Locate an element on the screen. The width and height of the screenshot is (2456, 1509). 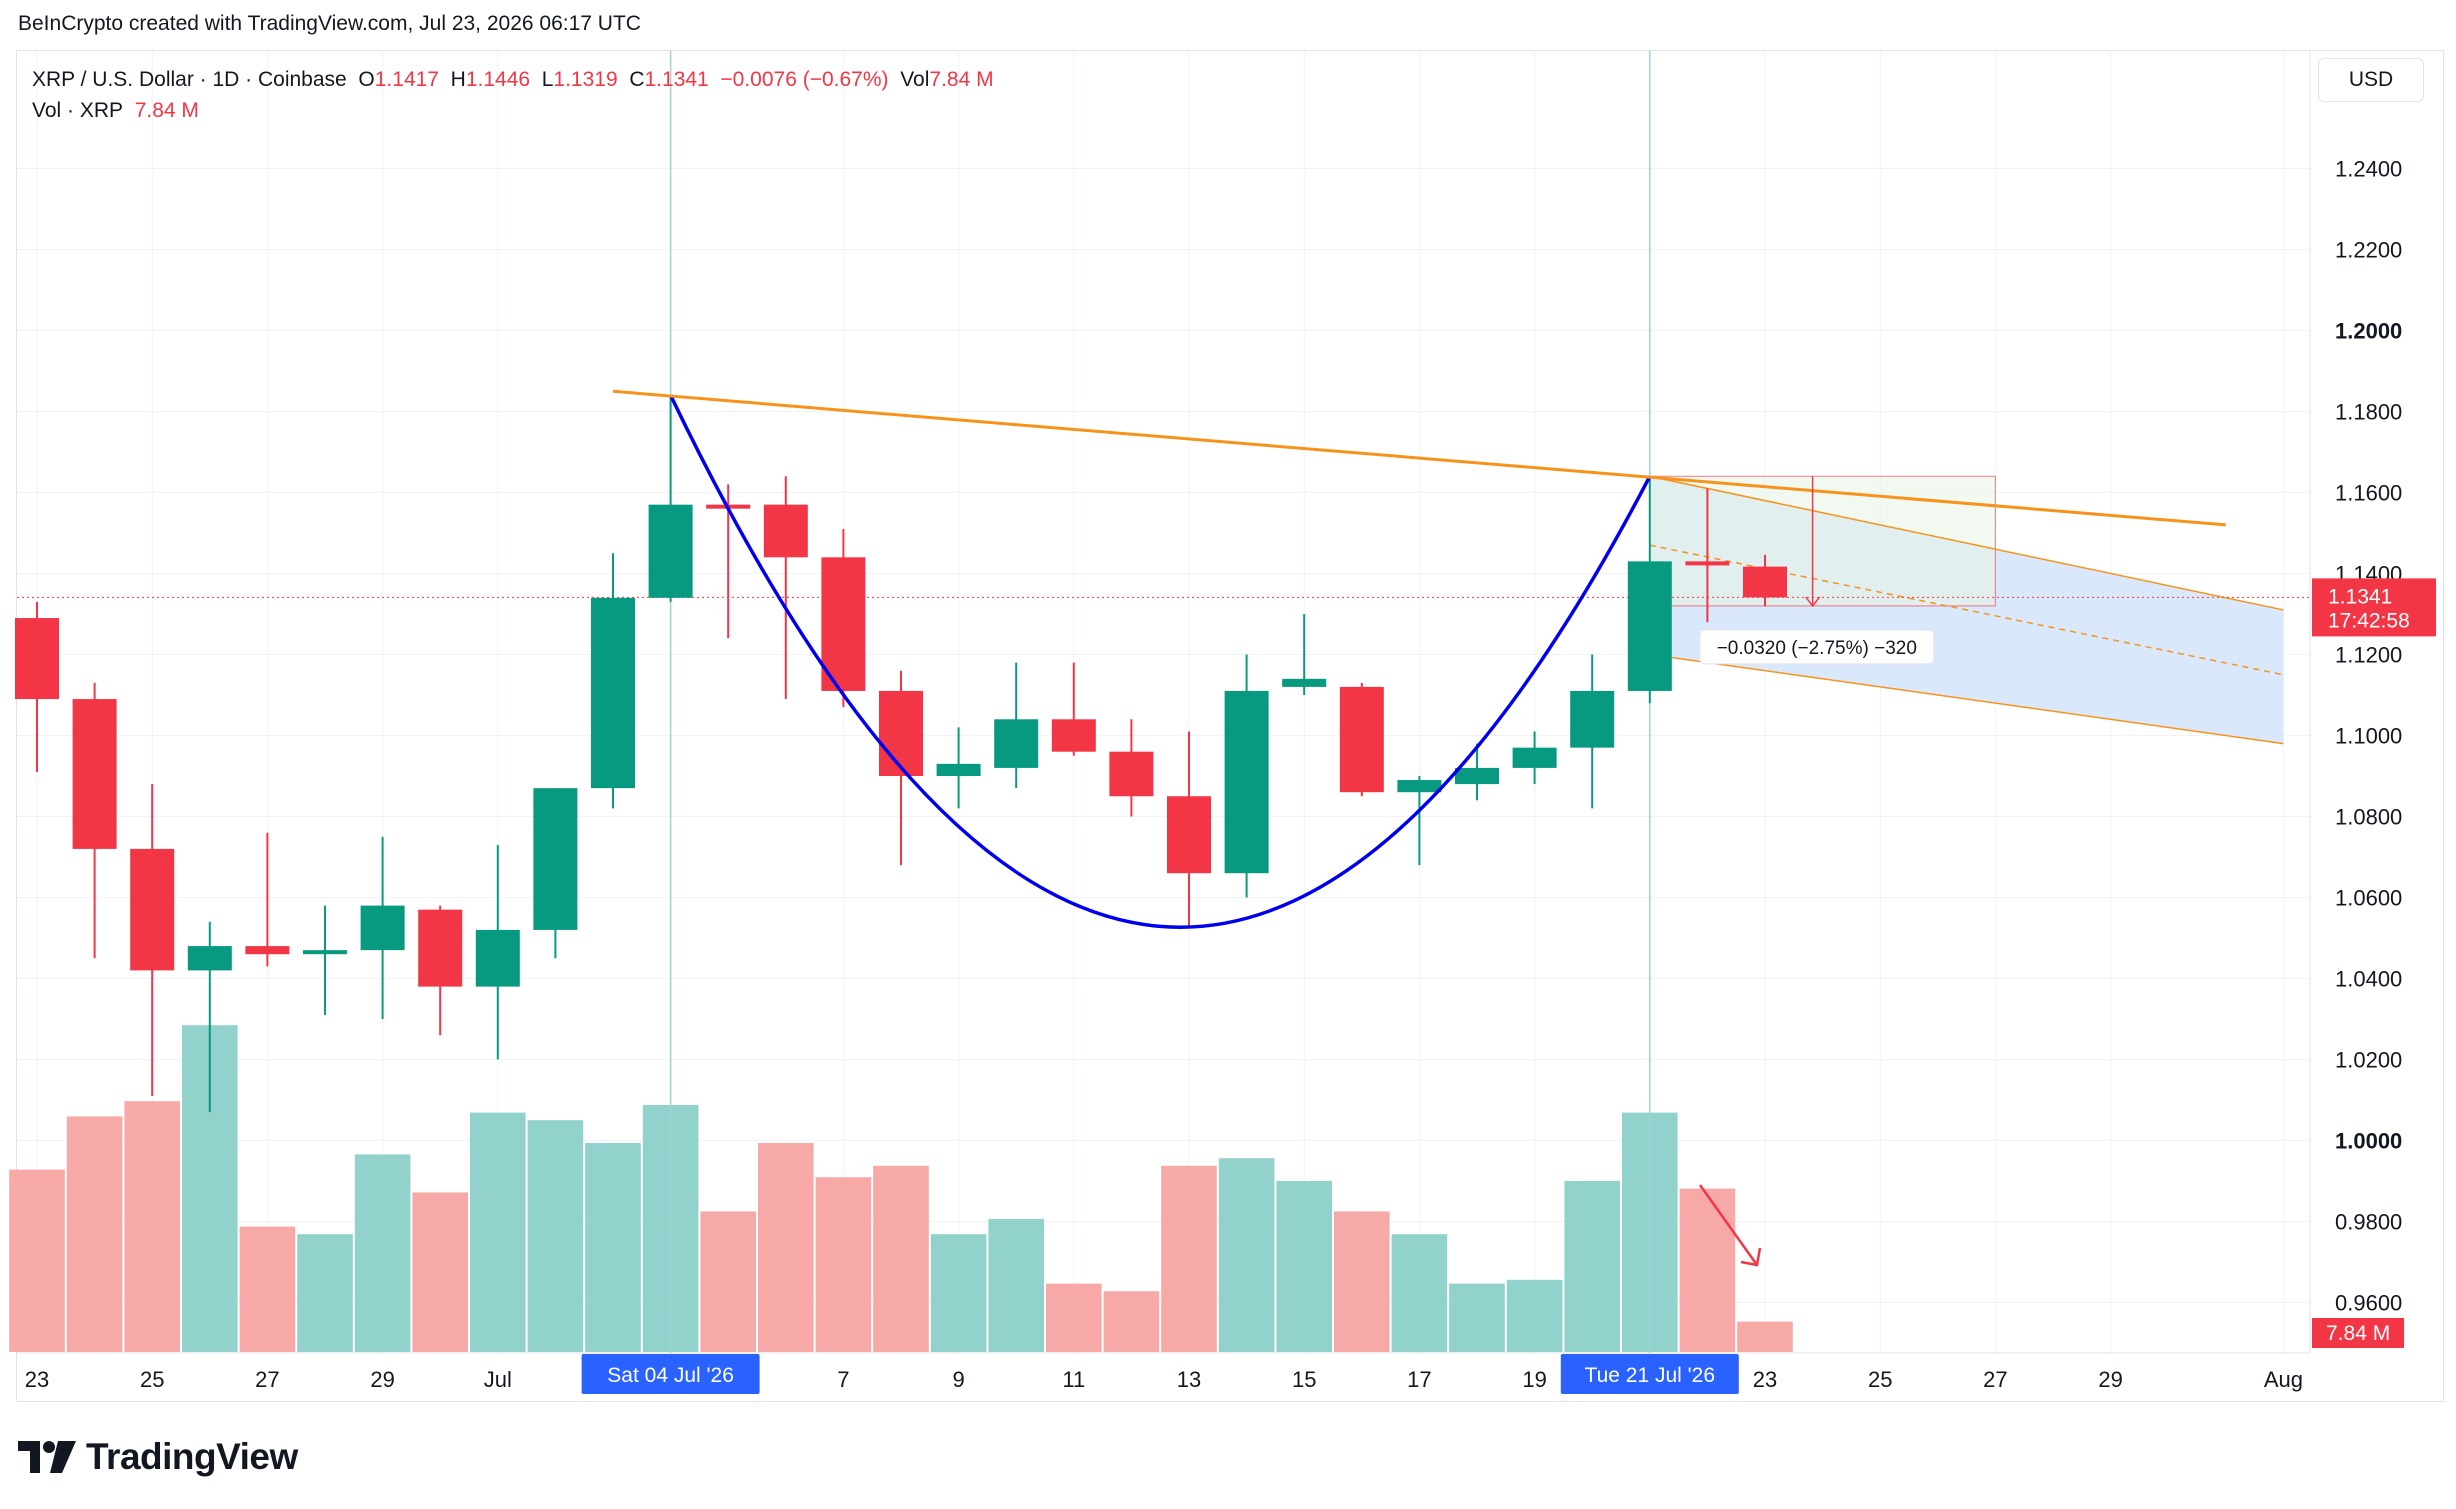
measure-label: −0.0320 (−2.75%) −320 is located at coordinates (1817, 647).